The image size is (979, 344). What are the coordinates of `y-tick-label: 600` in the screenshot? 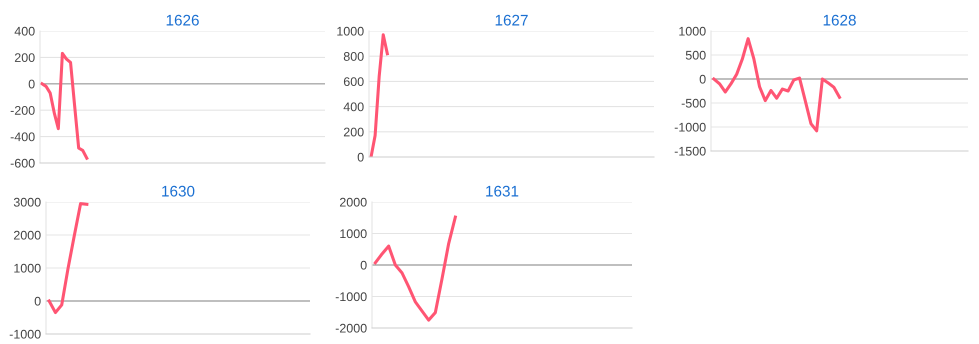 It's located at (354, 81).